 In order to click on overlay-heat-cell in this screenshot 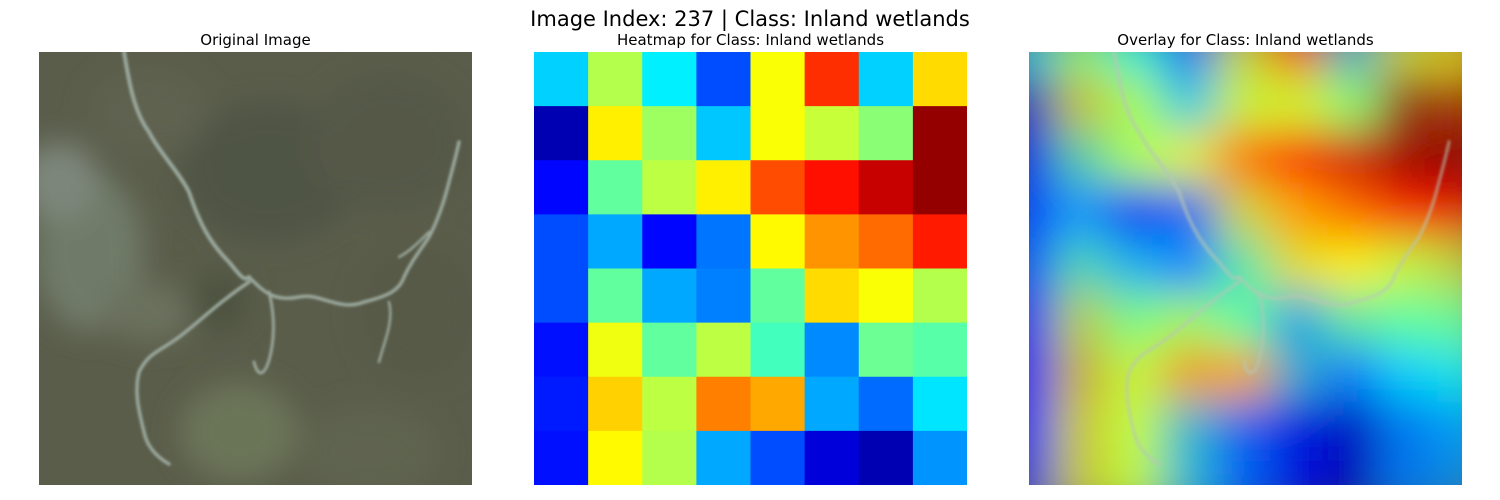, I will do `click(1419, 442)`.